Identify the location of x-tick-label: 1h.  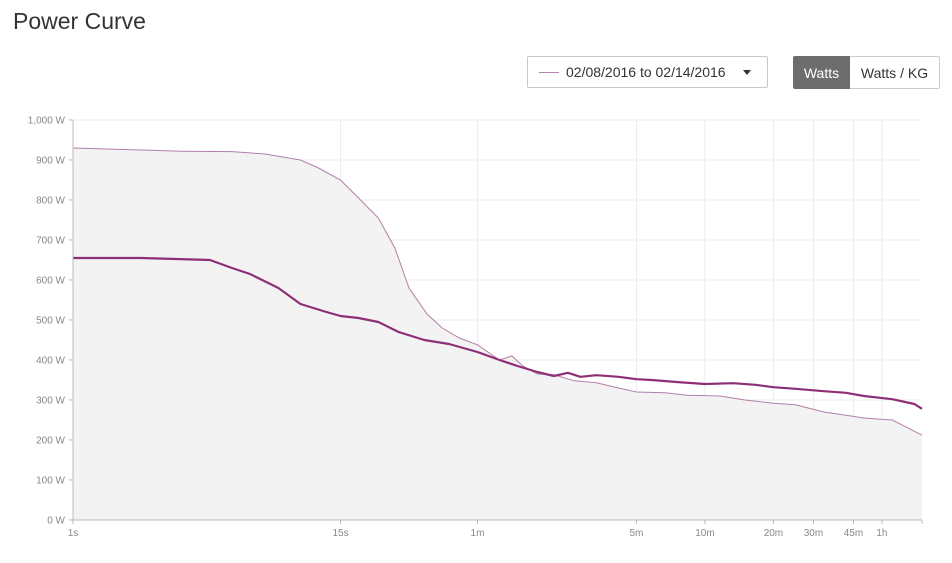
(881, 533).